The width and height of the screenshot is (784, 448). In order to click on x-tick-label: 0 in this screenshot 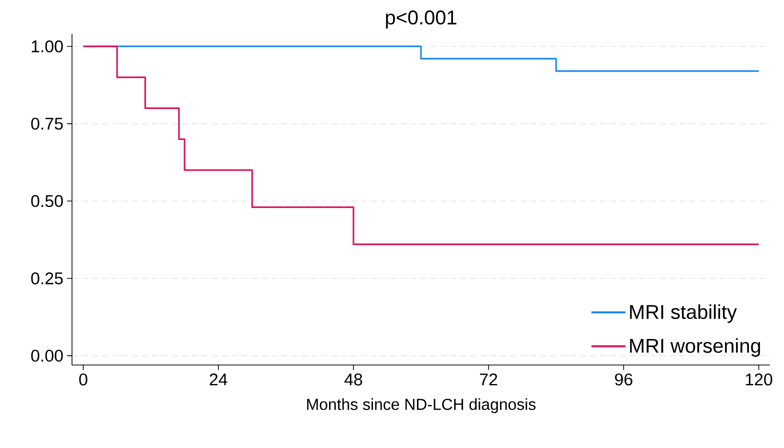, I will do `click(83, 379)`.